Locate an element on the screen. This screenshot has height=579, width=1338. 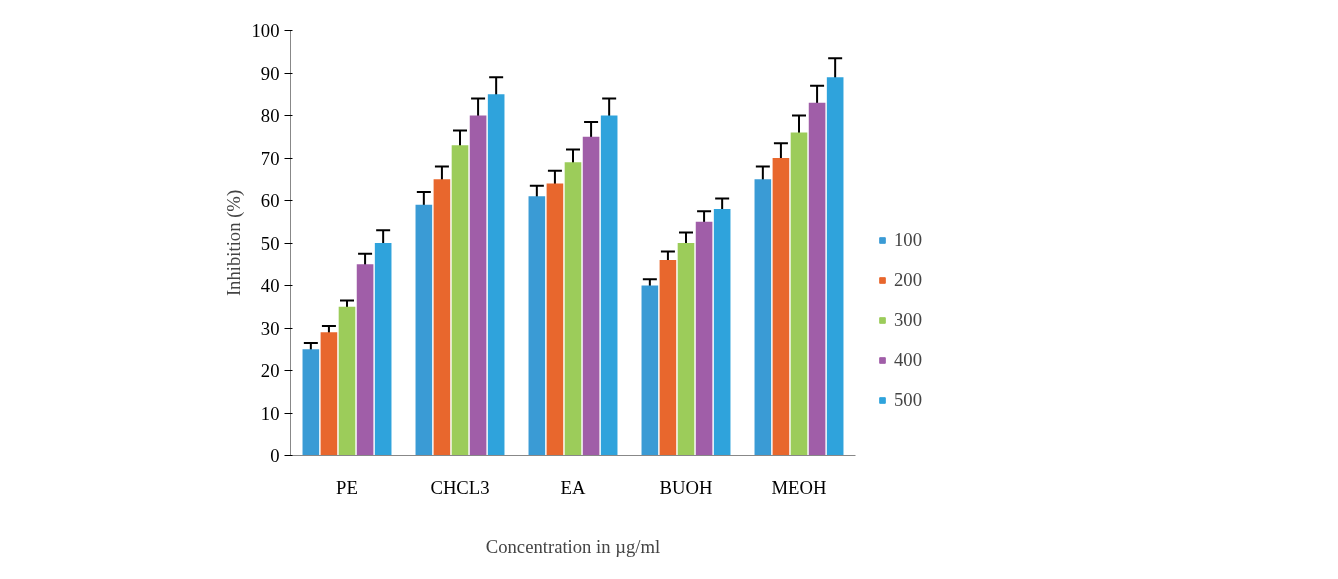
x-axis-title: Concentration in µg/ml is located at coordinates (573, 546).